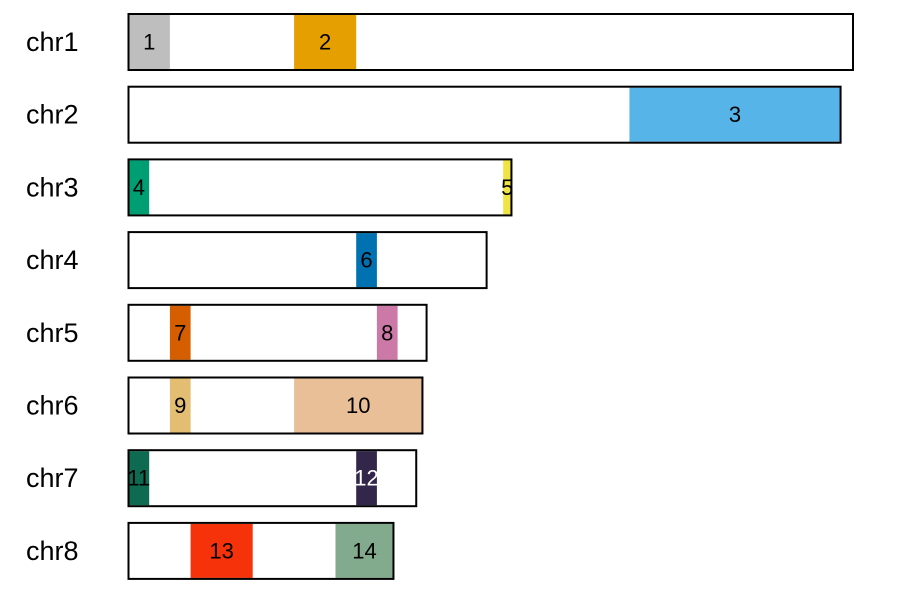 This screenshot has height=600, width=900. I want to click on region-label-6: 6, so click(366, 260).